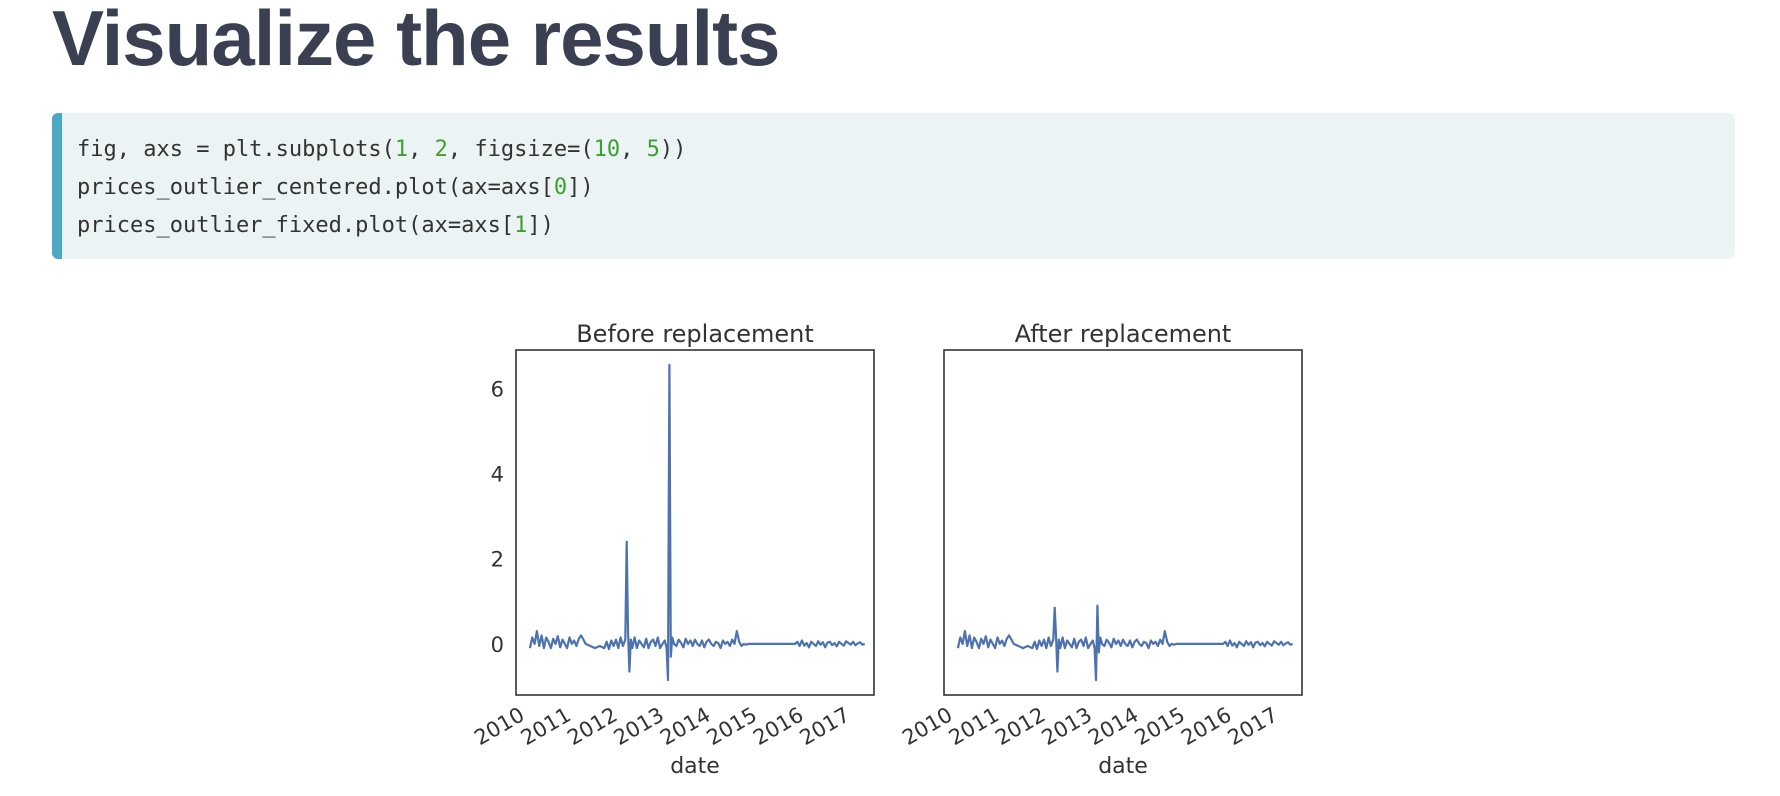  Describe the element at coordinates (315, 187) in the screenshot. I see `code-text: prices_outlier_centered.plot(ax=axs[` at that location.